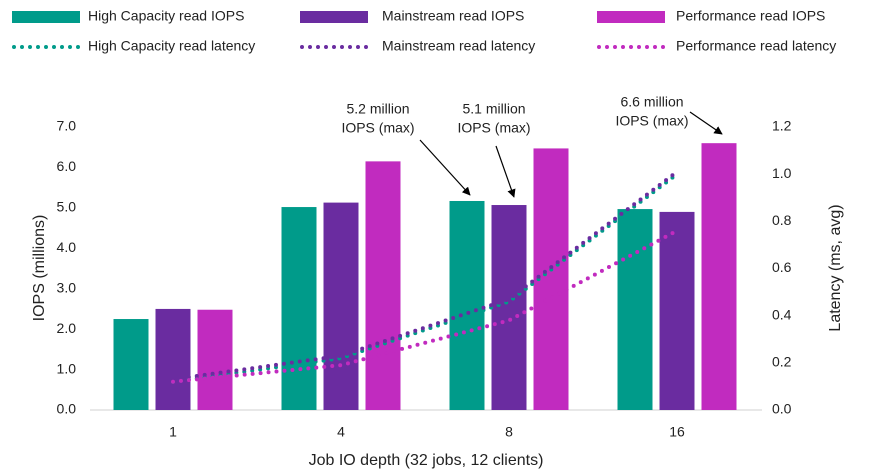 The width and height of the screenshot is (874, 472). Describe the element at coordinates (750, 16) in the screenshot. I see `legend-label: Performance read IOPS` at that location.